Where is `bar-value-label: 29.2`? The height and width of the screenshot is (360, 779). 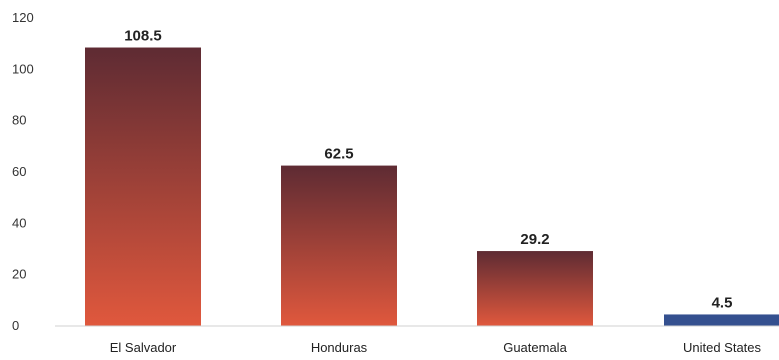 bar-value-label: 29.2 is located at coordinates (534, 239).